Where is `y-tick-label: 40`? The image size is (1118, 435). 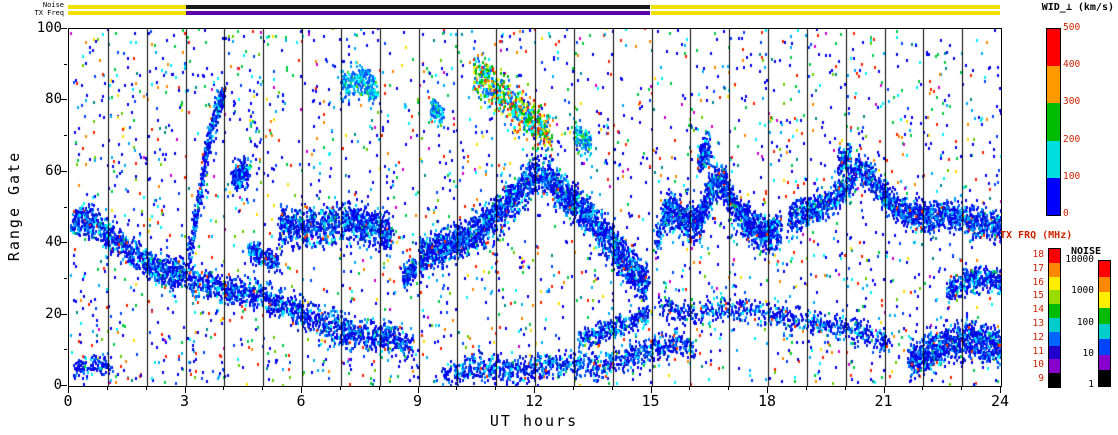 y-tick-label: 40 is located at coordinates (53, 242).